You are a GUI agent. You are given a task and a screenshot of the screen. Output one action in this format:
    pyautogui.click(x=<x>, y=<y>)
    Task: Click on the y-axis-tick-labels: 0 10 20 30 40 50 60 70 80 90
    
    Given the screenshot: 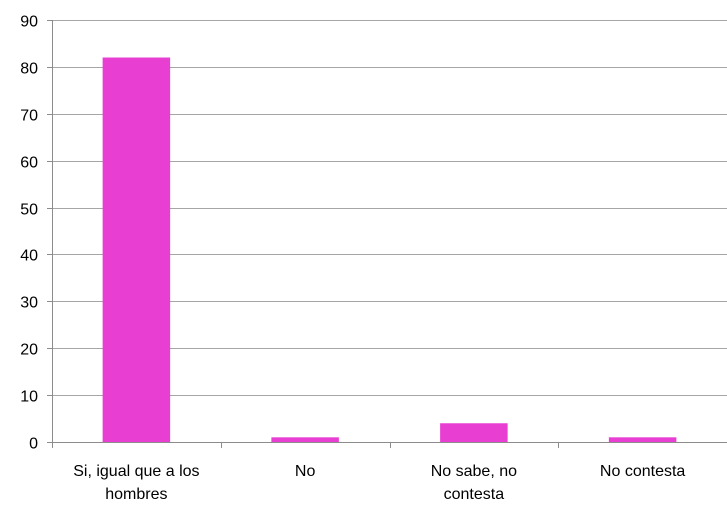 What is the action you would take?
    pyautogui.click(x=29, y=233)
    